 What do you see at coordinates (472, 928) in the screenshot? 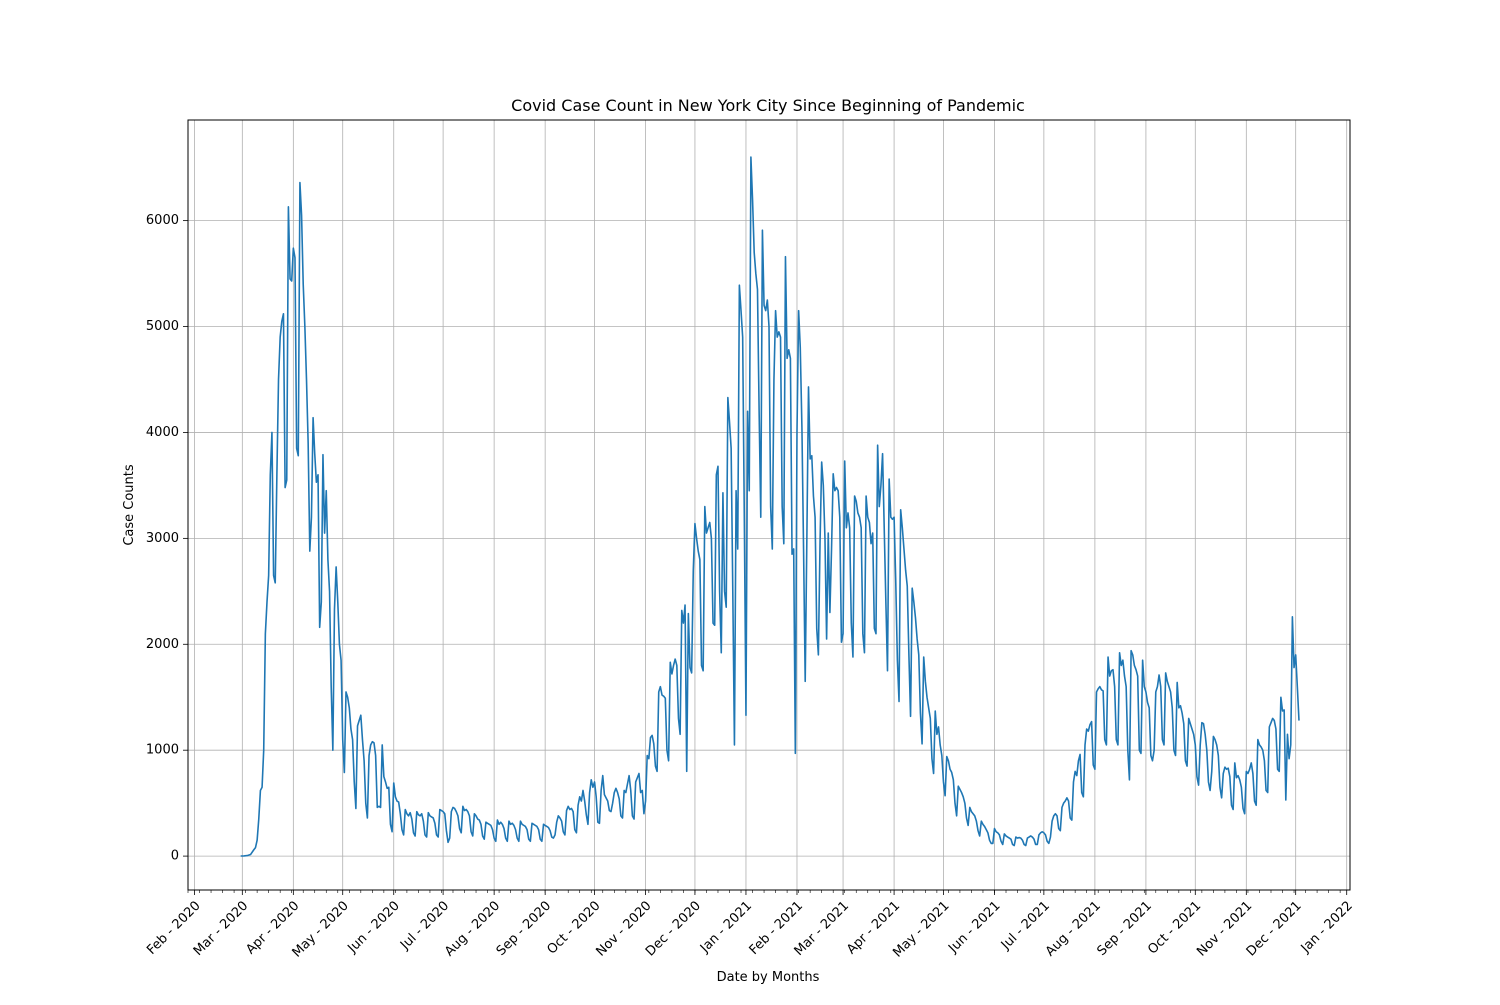
I see `x-tick-label: Aug - 2020` at bounding box center [472, 928].